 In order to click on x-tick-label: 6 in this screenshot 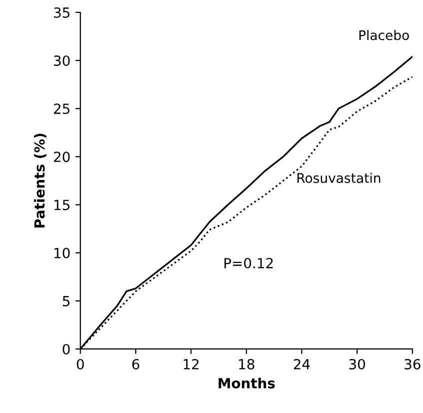, I will do `click(136, 364)`.